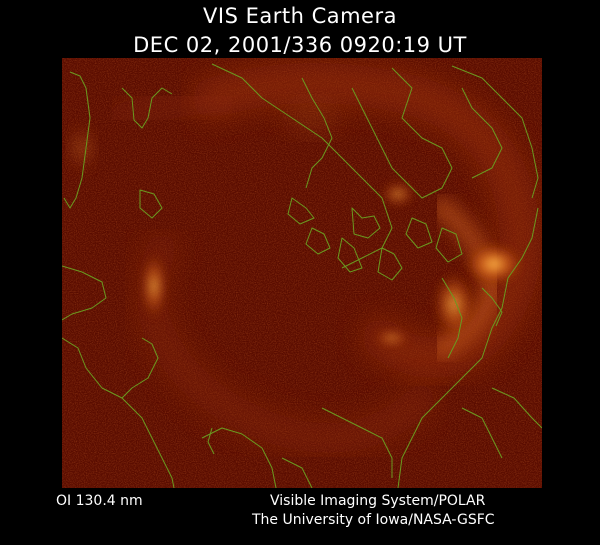 This screenshot has width=600, height=545. Describe the element at coordinates (300, 16) in the screenshot. I see `image-title: VIS Earth Camera` at that location.